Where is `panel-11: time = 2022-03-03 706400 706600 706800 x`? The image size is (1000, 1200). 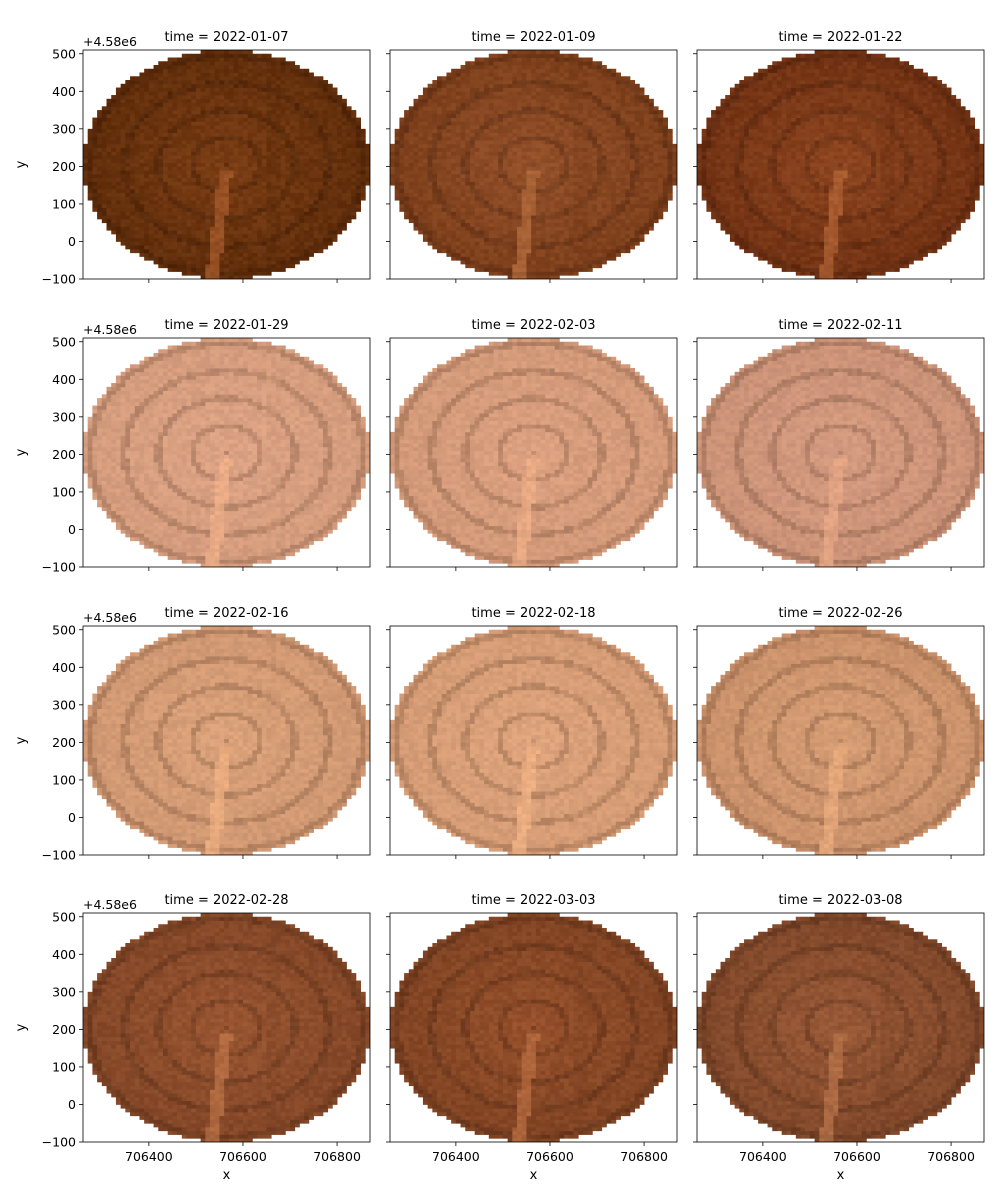
panel-11: time = 2022-03-03 706400 706600 706800 x is located at coordinates (532, 1038).